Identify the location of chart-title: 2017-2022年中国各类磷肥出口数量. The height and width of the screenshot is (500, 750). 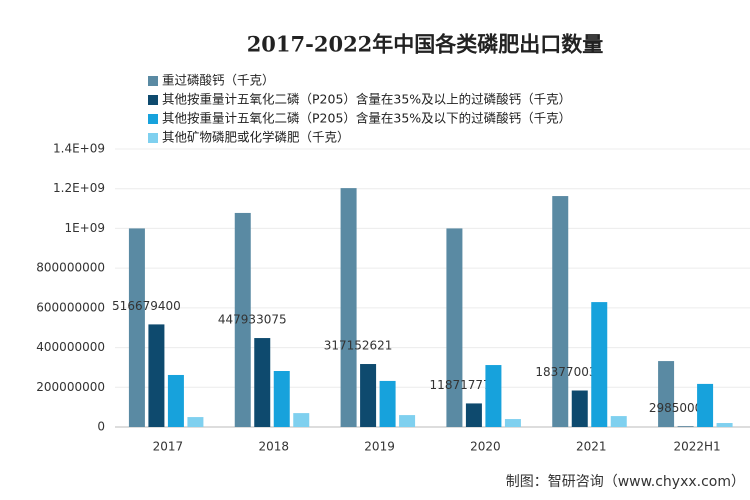
(425, 44).